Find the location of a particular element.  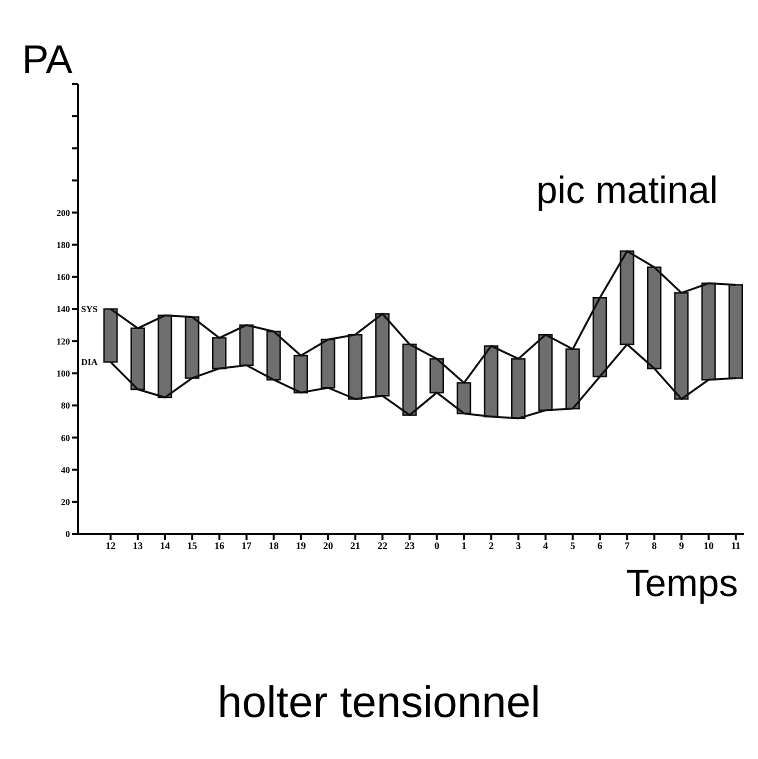

x-tick-label: 6 is located at coordinates (599, 546).